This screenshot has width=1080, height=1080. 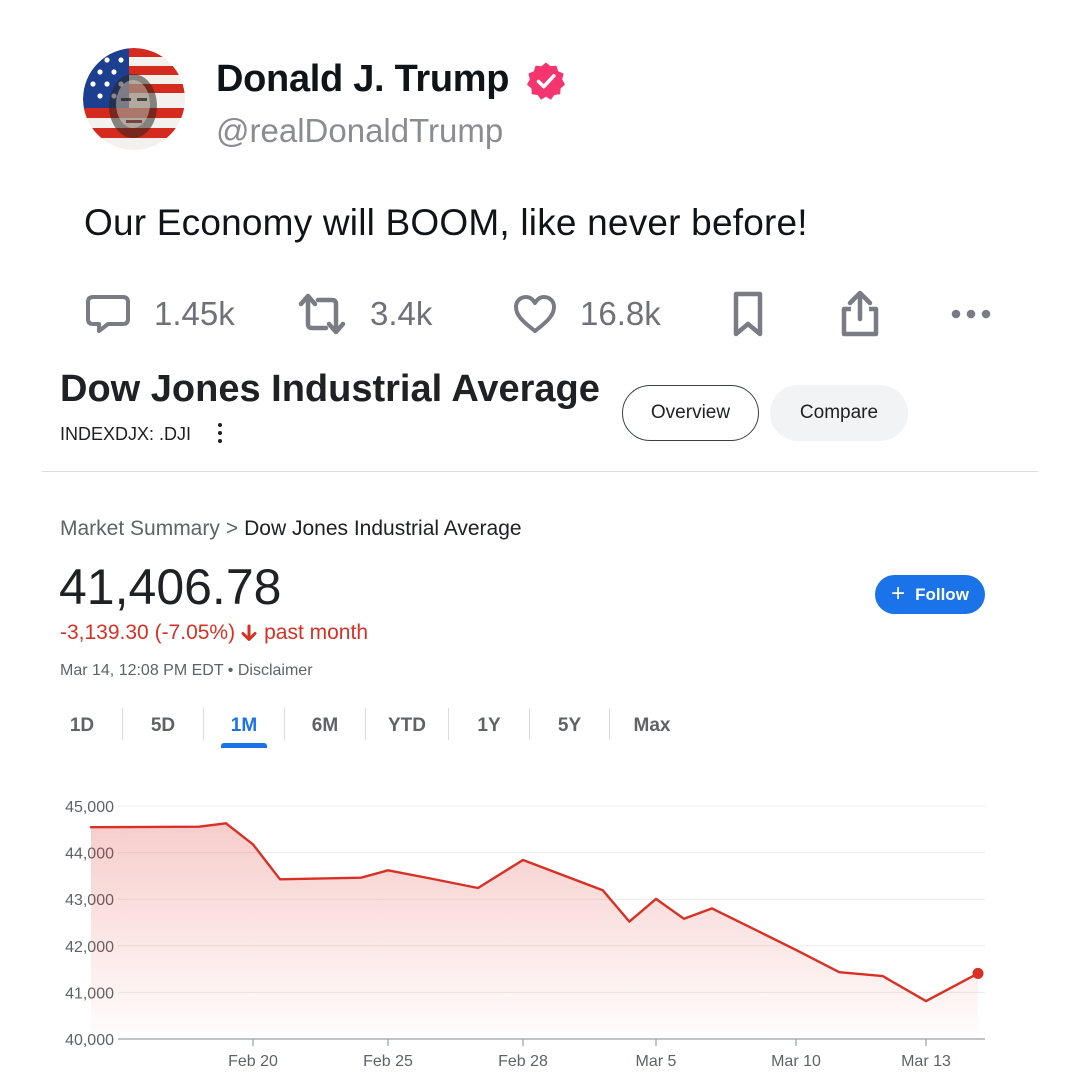 I want to click on ticker-menu-icon, so click(x=220, y=433).